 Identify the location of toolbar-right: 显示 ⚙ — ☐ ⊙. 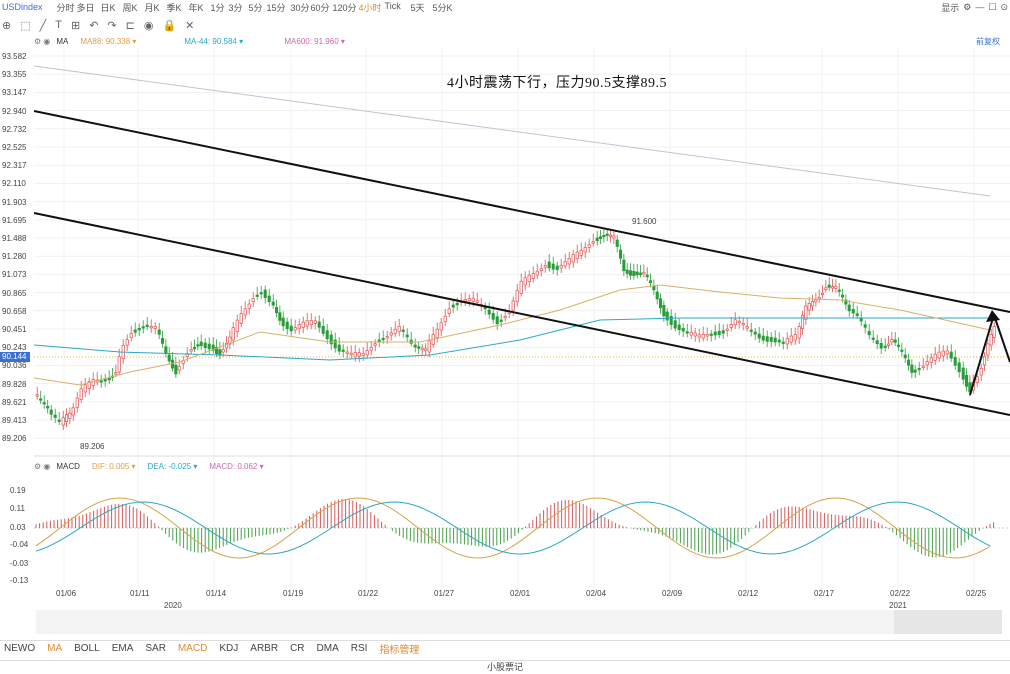
(974, 7).